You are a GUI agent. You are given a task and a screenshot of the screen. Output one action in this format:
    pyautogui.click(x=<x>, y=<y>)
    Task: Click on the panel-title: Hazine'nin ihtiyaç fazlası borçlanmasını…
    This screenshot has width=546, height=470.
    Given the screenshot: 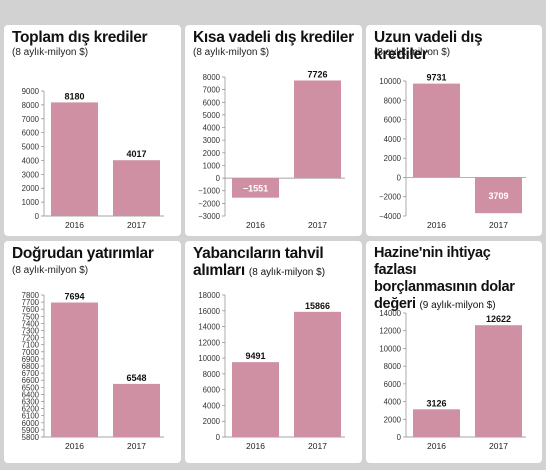 What is the action you would take?
    pyautogui.click(x=455, y=279)
    